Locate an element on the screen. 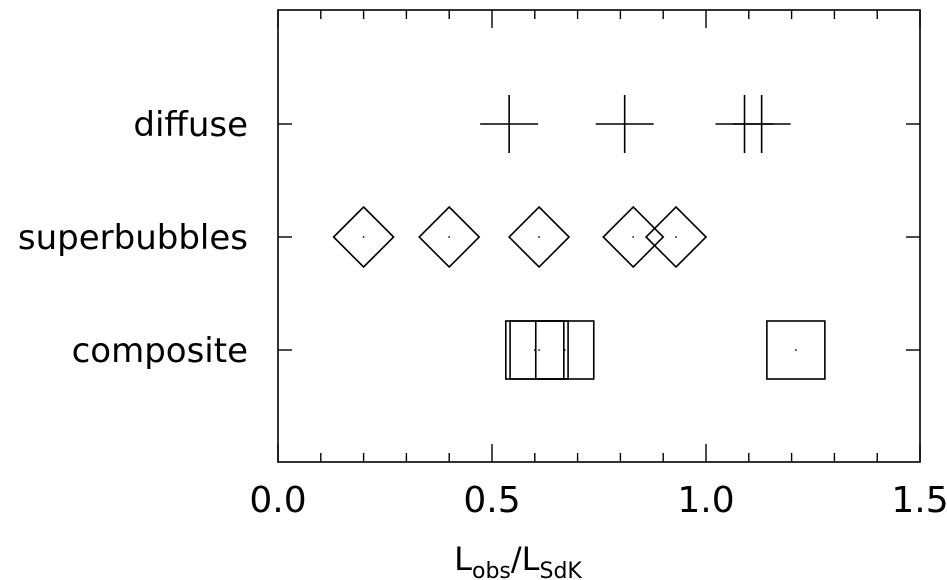  x-tick-label: 1.0 is located at coordinates (705, 500).